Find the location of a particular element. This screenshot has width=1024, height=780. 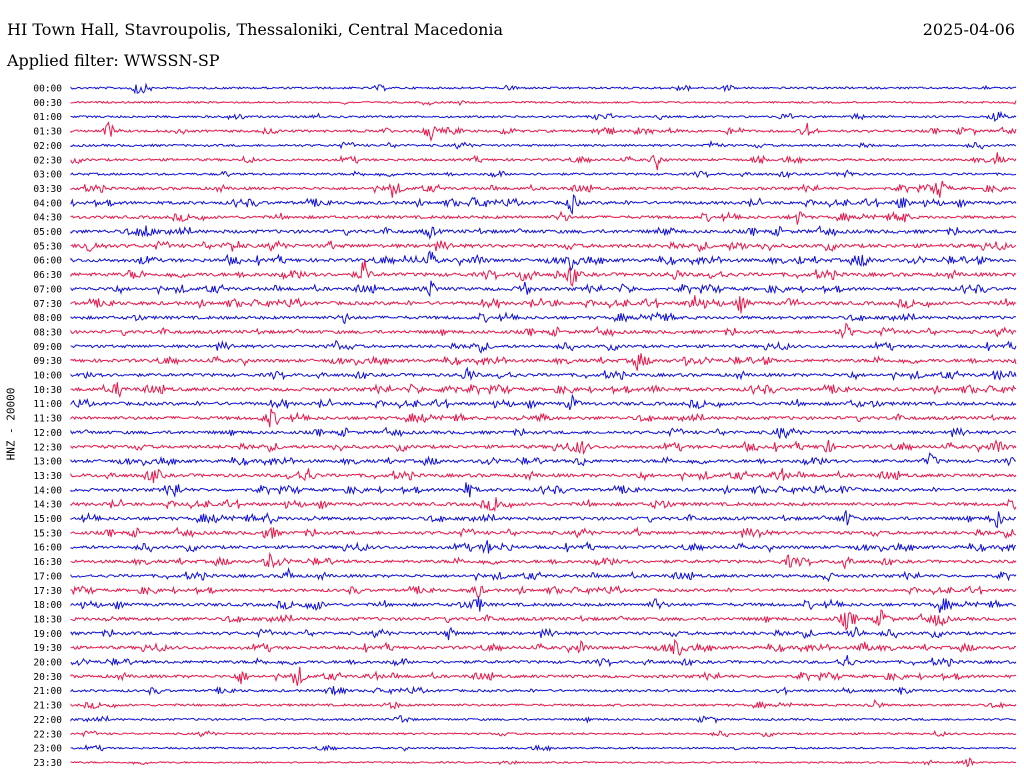

row-label: 01:30 is located at coordinates (47, 132).